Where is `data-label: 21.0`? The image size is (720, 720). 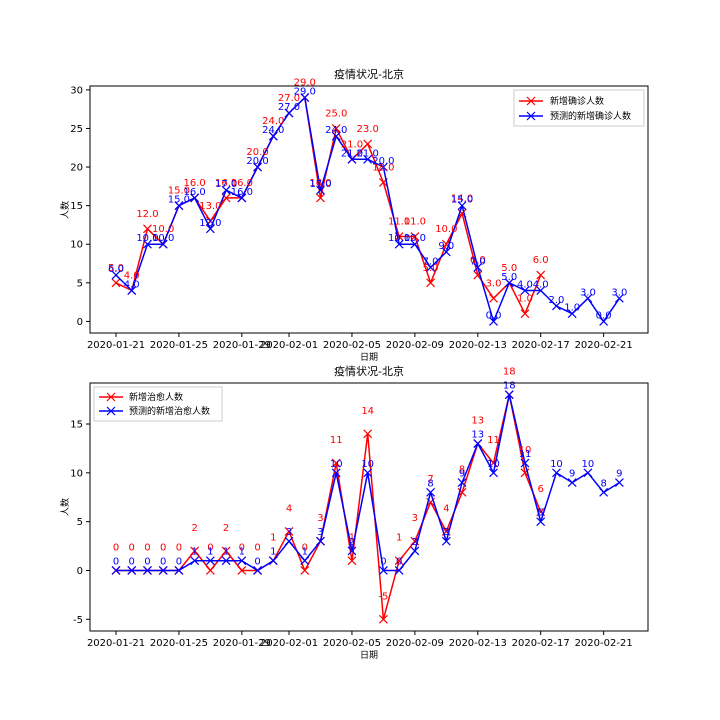 data-label: 21.0 is located at coordinates (368, 153).